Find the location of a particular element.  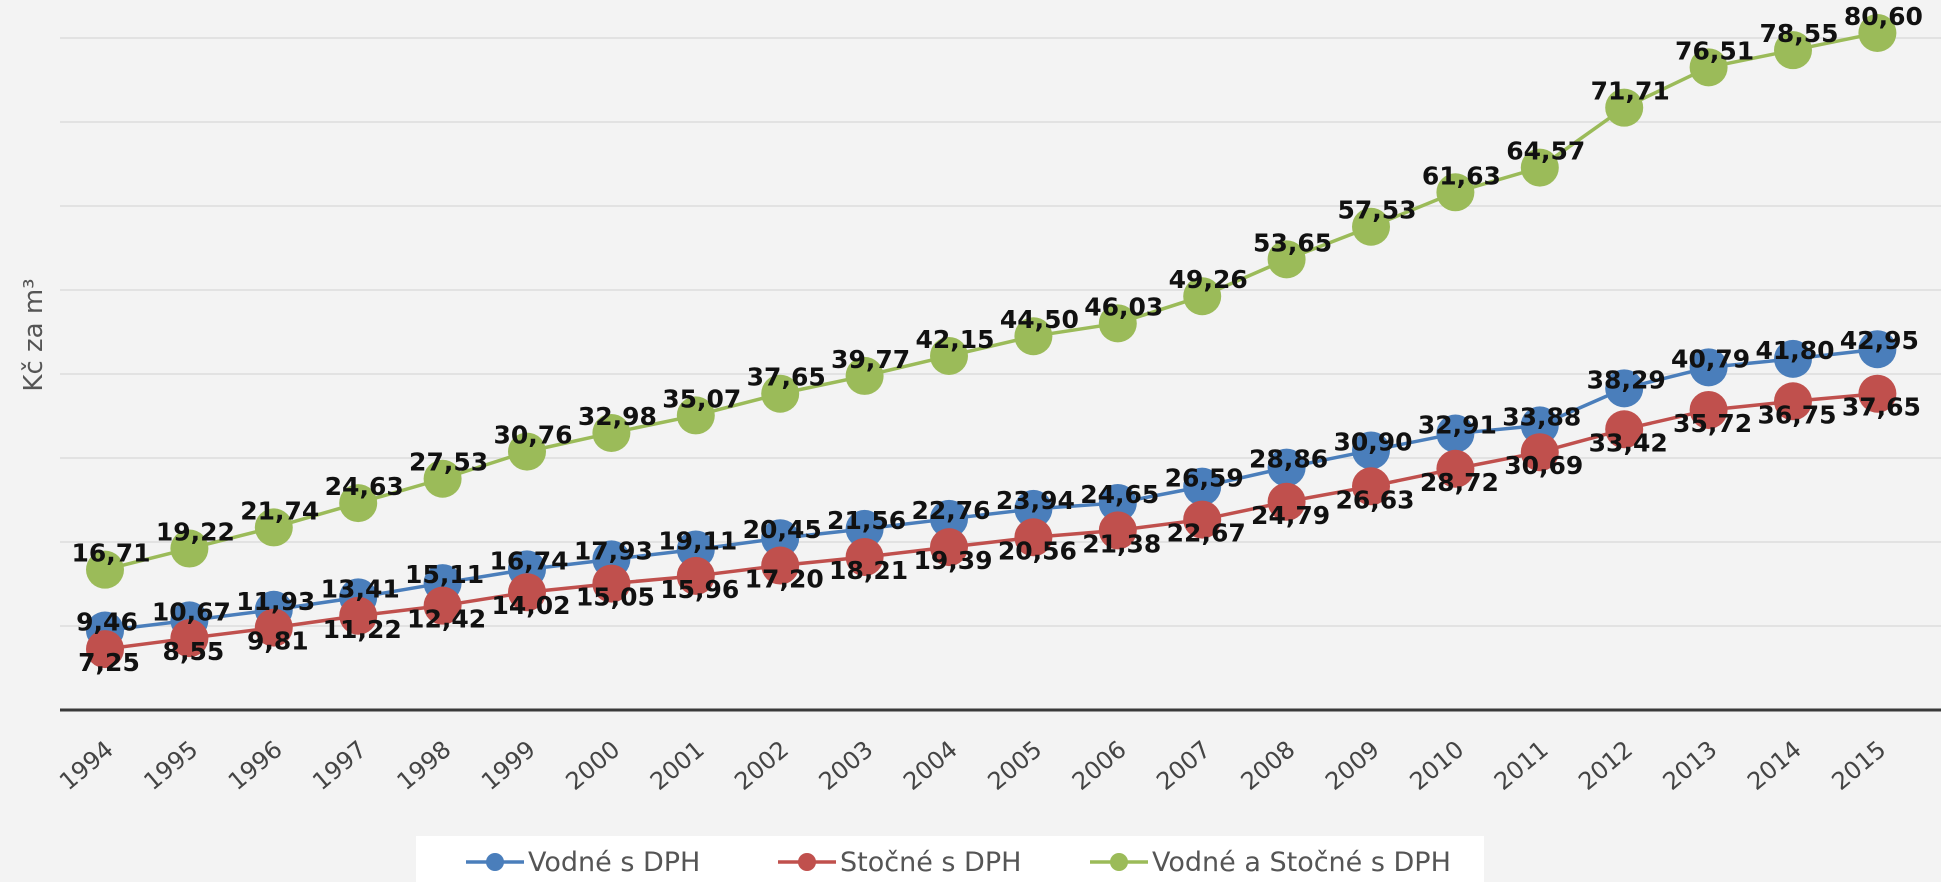

data-label: 42,15 is located at coordinates (954, 339).